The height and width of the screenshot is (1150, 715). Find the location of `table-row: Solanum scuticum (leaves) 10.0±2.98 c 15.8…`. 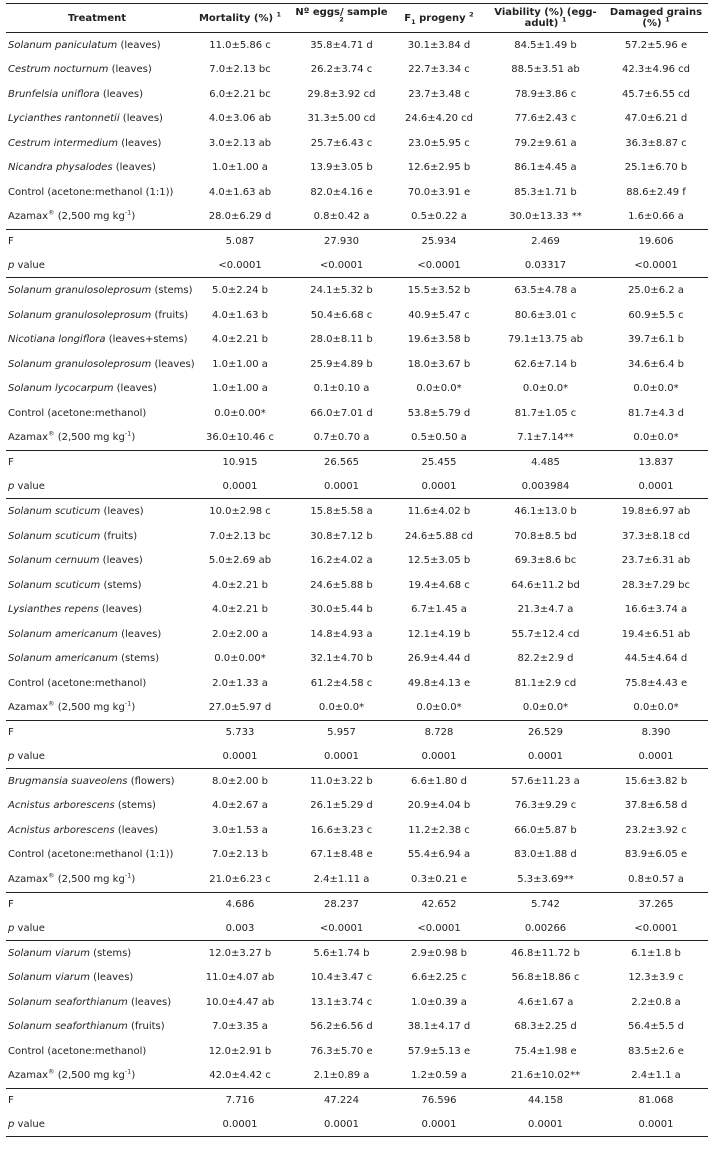

table-row: Solanum scuticum (leaves) 10.0±2.98 c 15.8… is located at coordinates (357, 511).